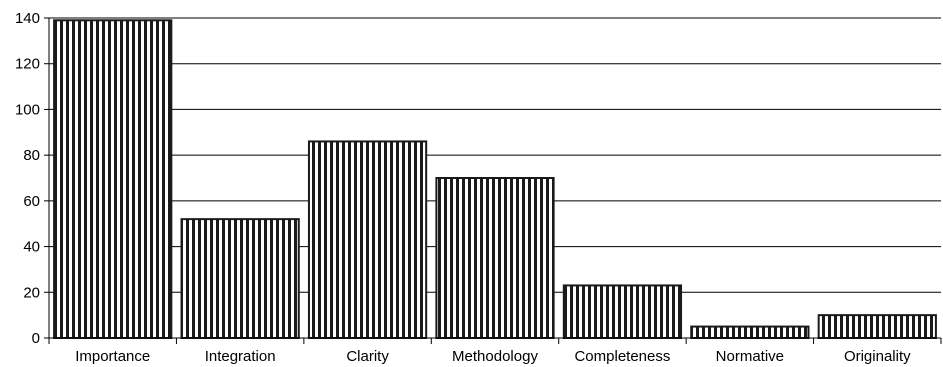 Image resolution: width=943 pixels, height=367 pixels. I want to click on x-category-label: Completeness, so click(622, 356).